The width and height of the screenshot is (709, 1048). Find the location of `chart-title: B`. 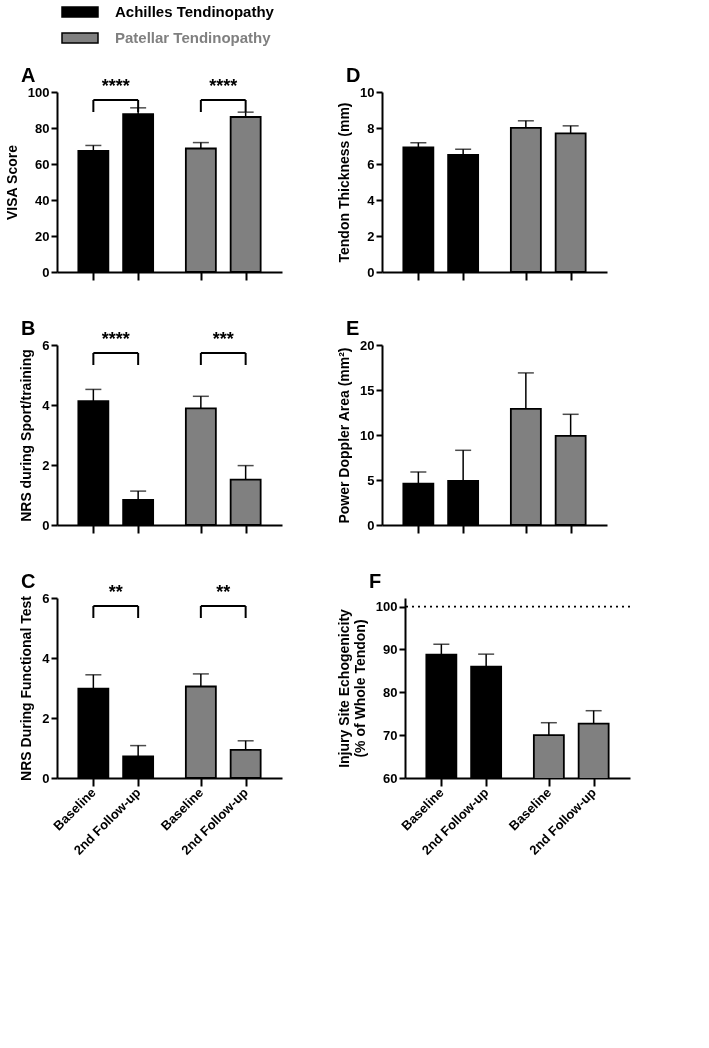

chart-title: B is located at coordinates (28, 328).